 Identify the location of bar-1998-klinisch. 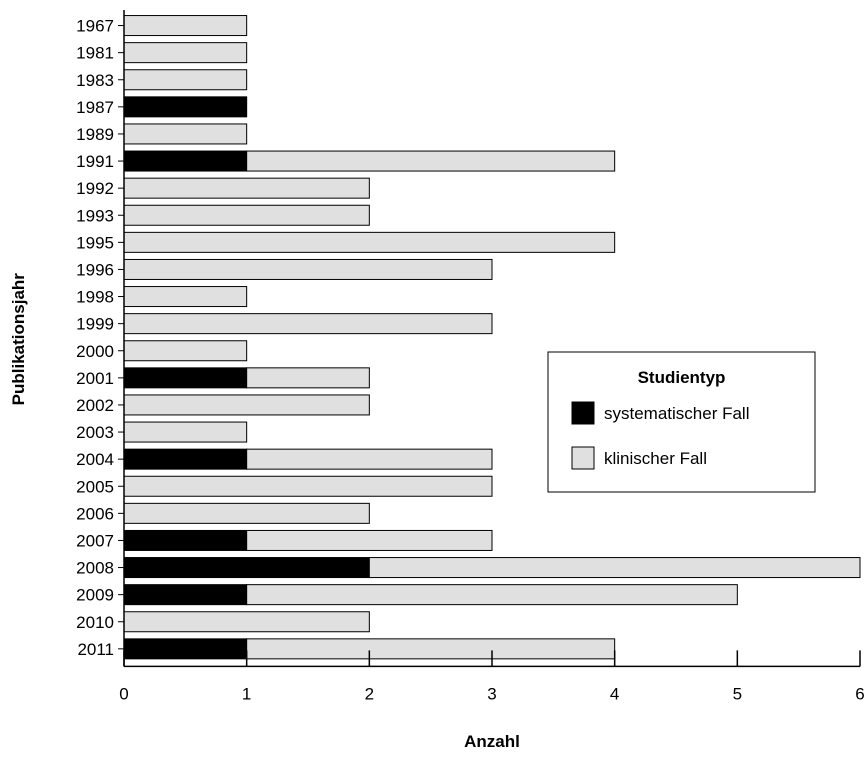
(185, 297).